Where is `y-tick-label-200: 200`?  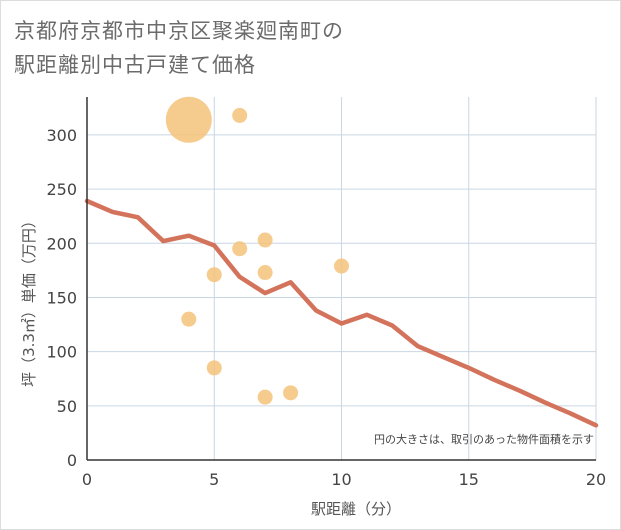 y-tick-label-200: 200 is located at coordinates (61, 243).